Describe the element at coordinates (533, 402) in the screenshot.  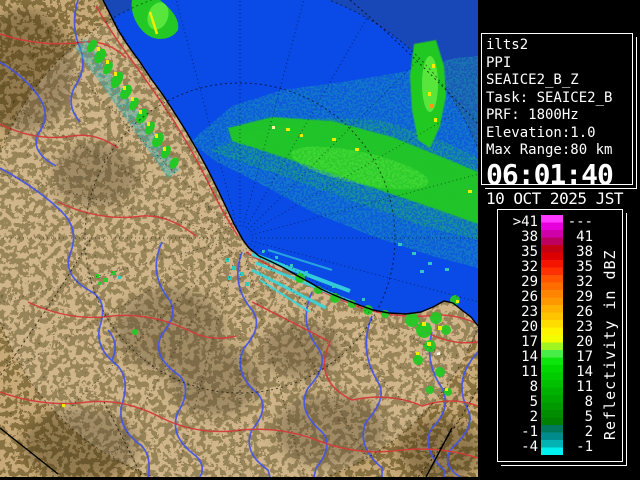
I see `legend-left-label: 5` at that location.